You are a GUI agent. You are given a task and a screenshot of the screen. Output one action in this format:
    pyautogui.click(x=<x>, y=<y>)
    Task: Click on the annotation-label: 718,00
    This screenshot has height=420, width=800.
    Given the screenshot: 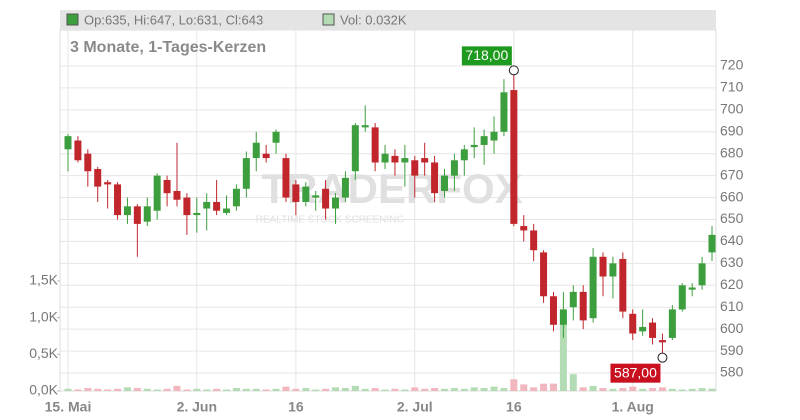 What is the action you would take?
    pyautogui.click(x=486, y=55)
    